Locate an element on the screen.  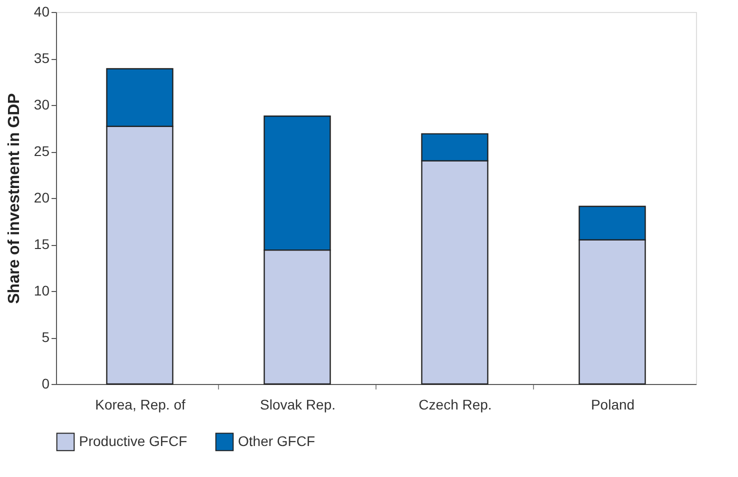
x-tick-label: Korea, Rep. of is located at coordinates (140, 404).